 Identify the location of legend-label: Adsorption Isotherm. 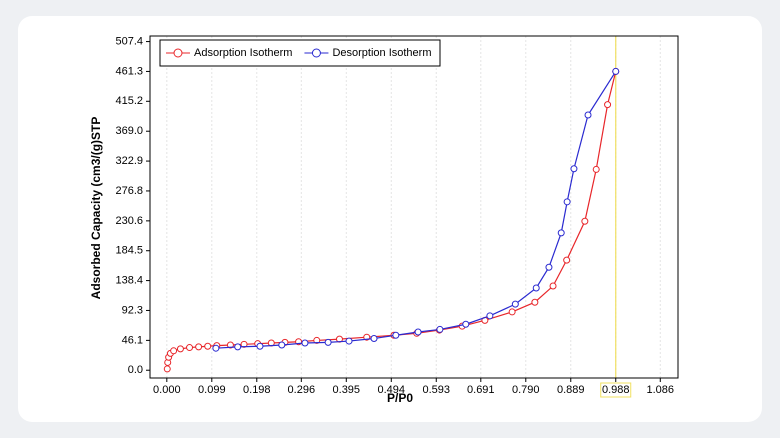
(243, 53).